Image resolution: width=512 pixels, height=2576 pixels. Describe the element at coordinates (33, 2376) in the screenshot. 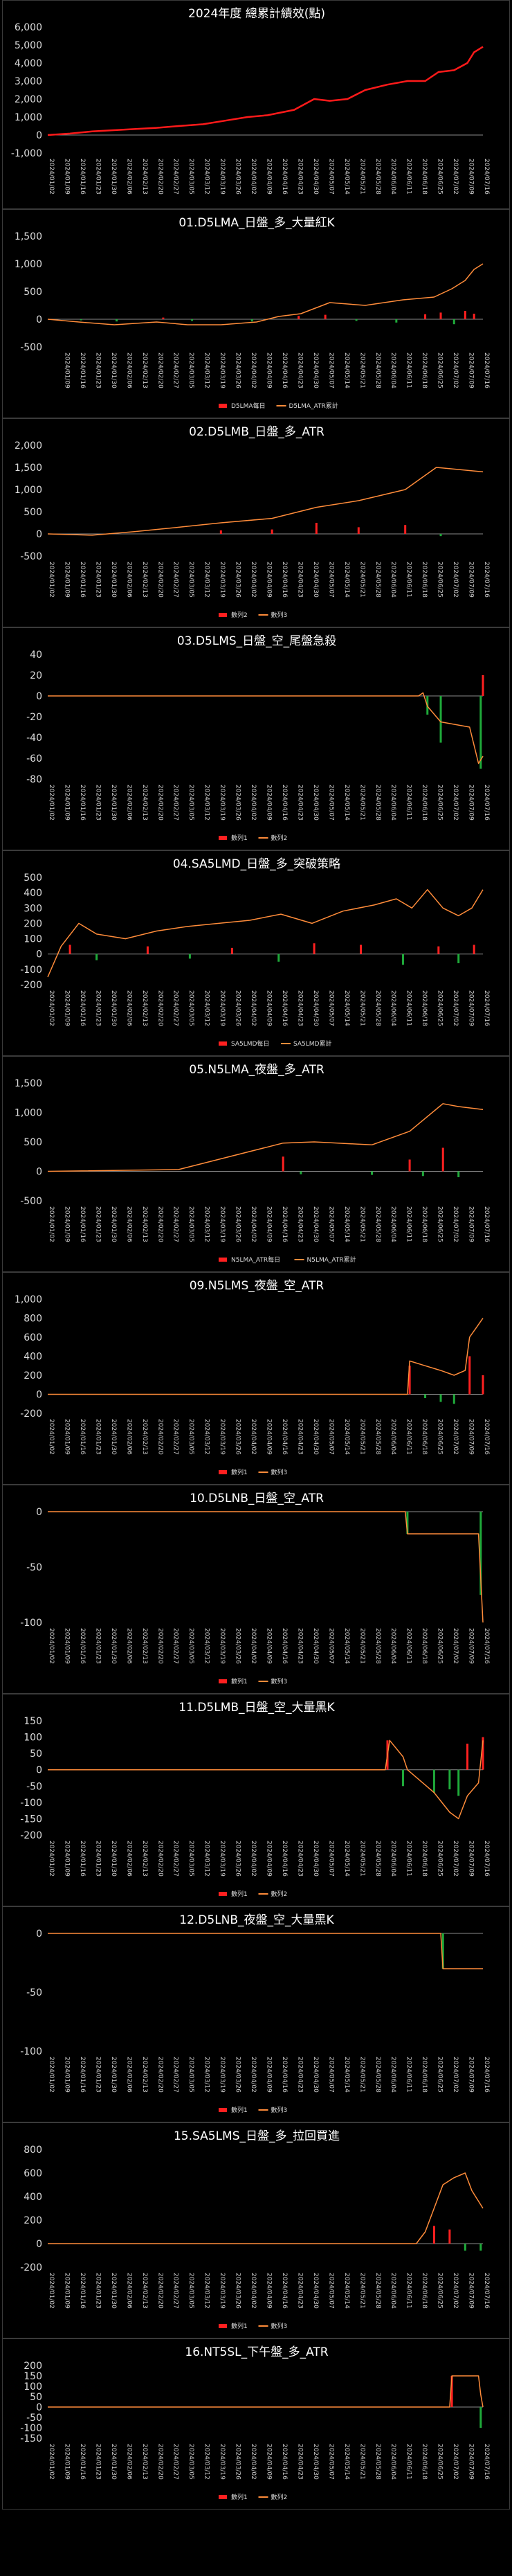

I see `y-tick-label: 150` at that location.